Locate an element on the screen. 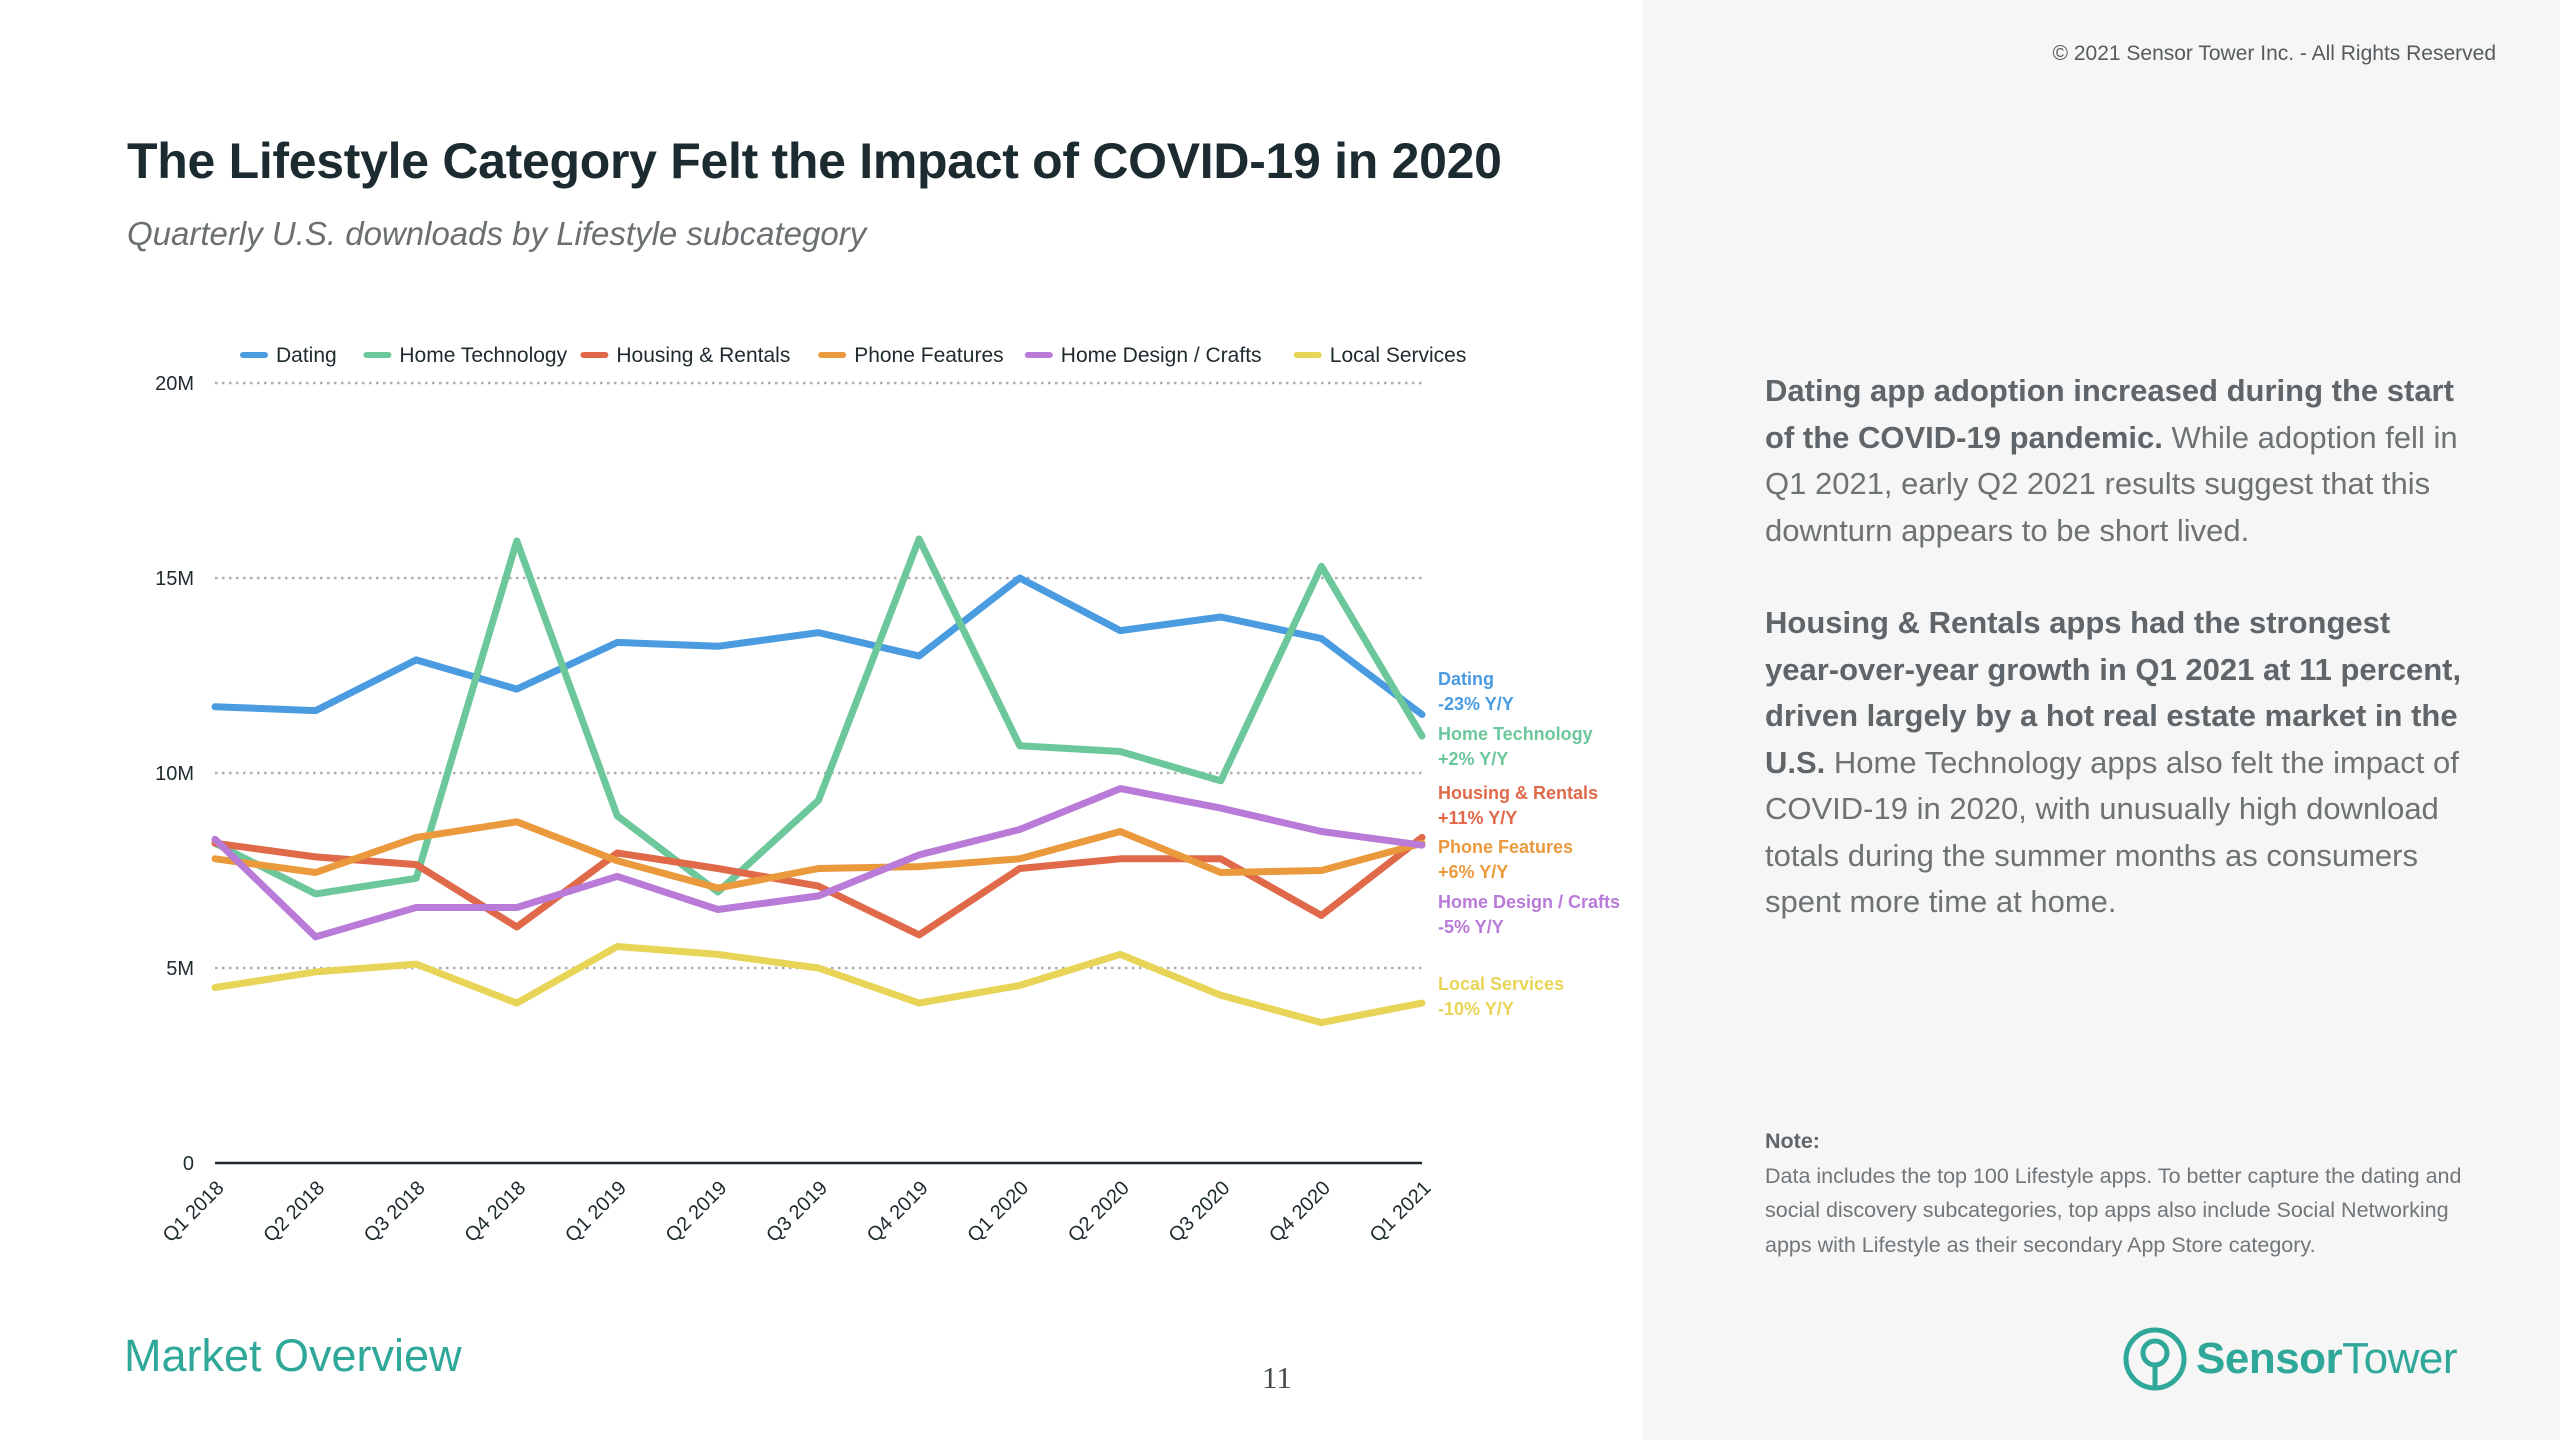 The width and height of the screenshot is (2560, 1440). end-label-local-services: Local Services is located at coordinates (1501, 984).